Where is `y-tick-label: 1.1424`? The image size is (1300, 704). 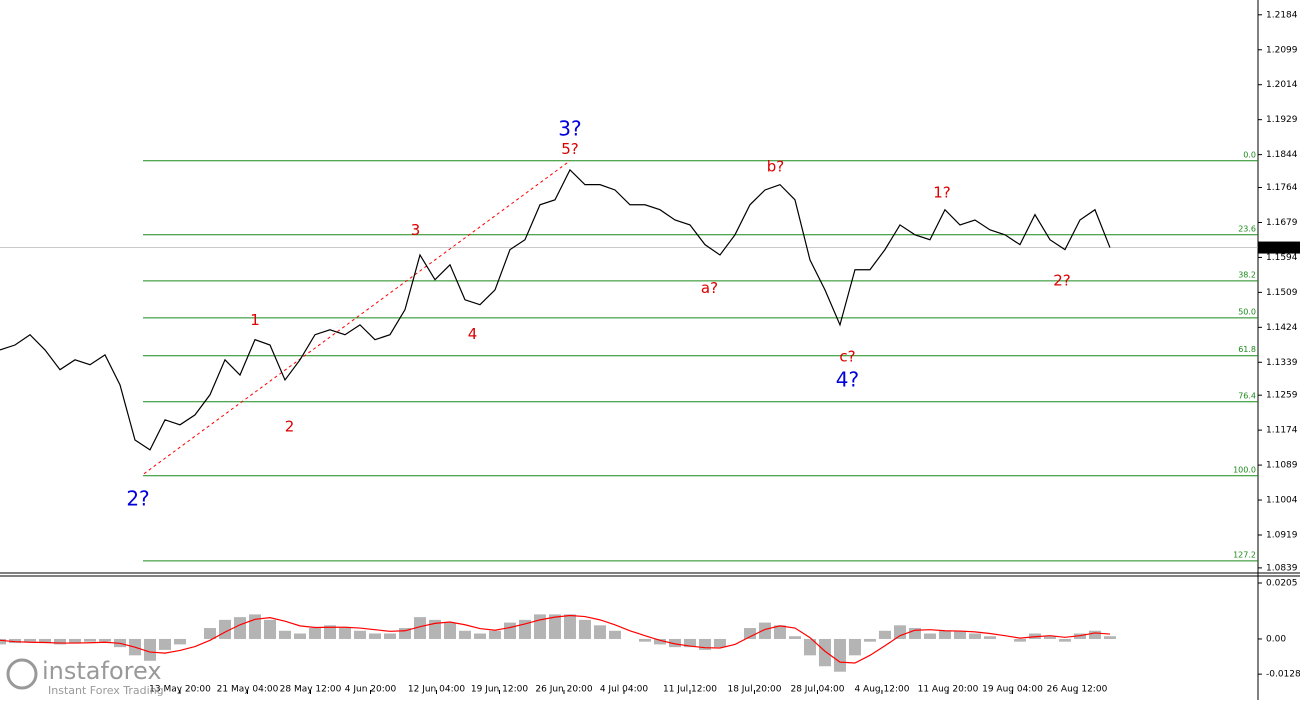
y-tick-label: 1.1424 is located at coordinates (1282, 328).